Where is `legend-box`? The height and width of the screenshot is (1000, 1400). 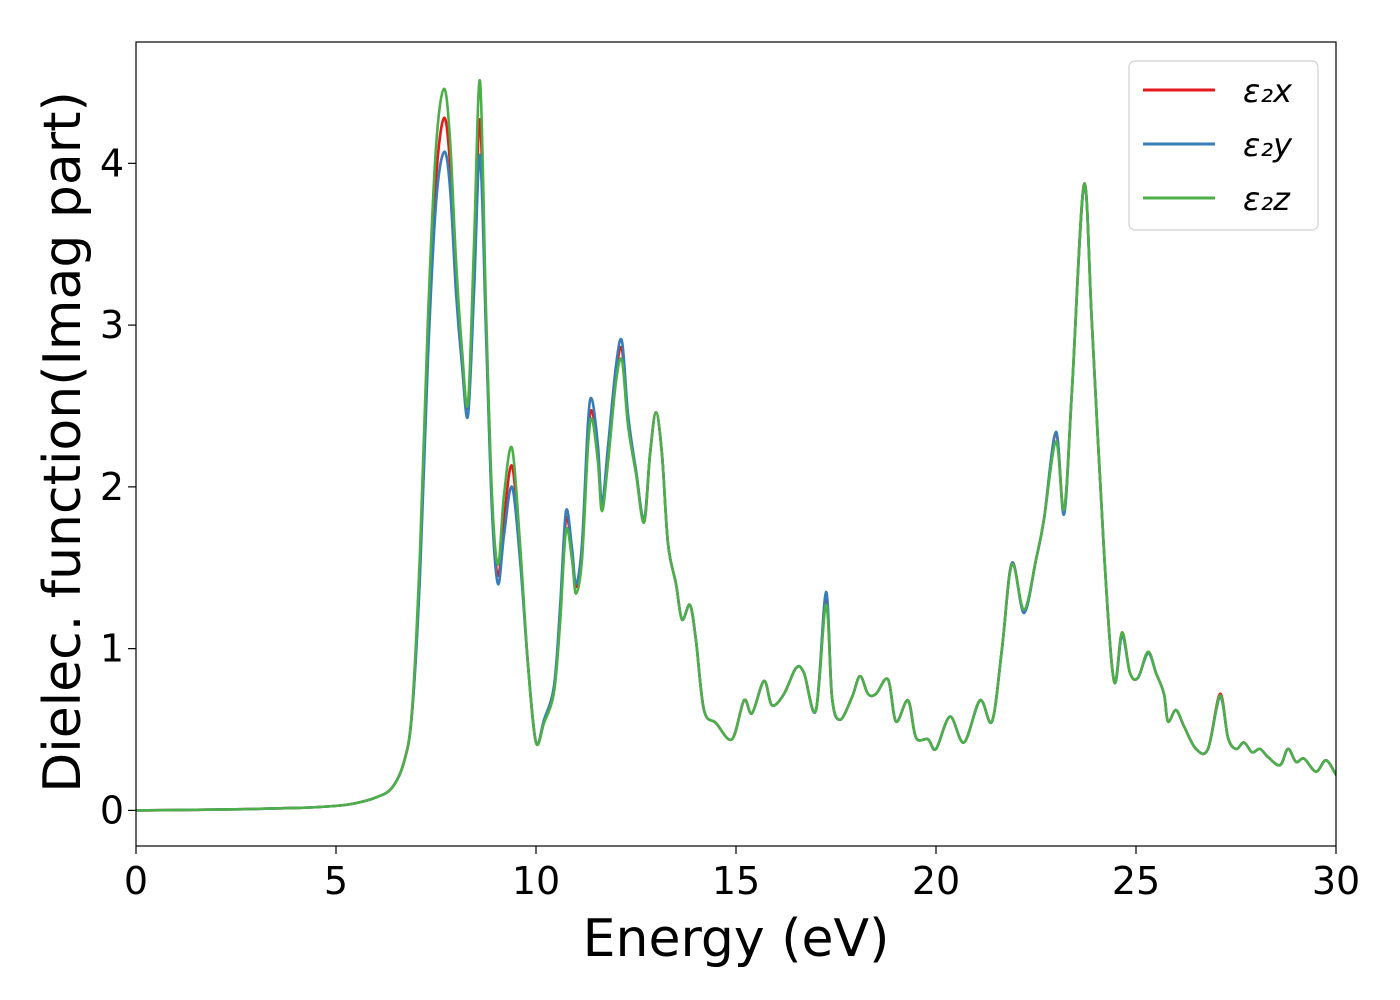
legend-box is located at coordinates (1223, 145).